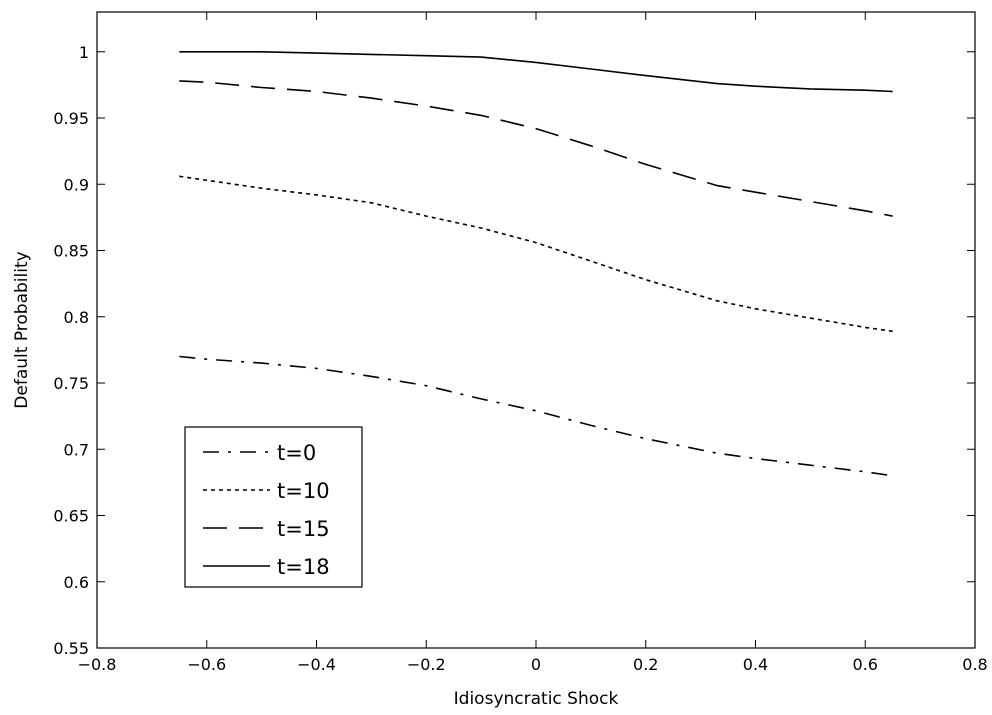  I want to click on x-tick-label: 0.2, so click(645, 664).